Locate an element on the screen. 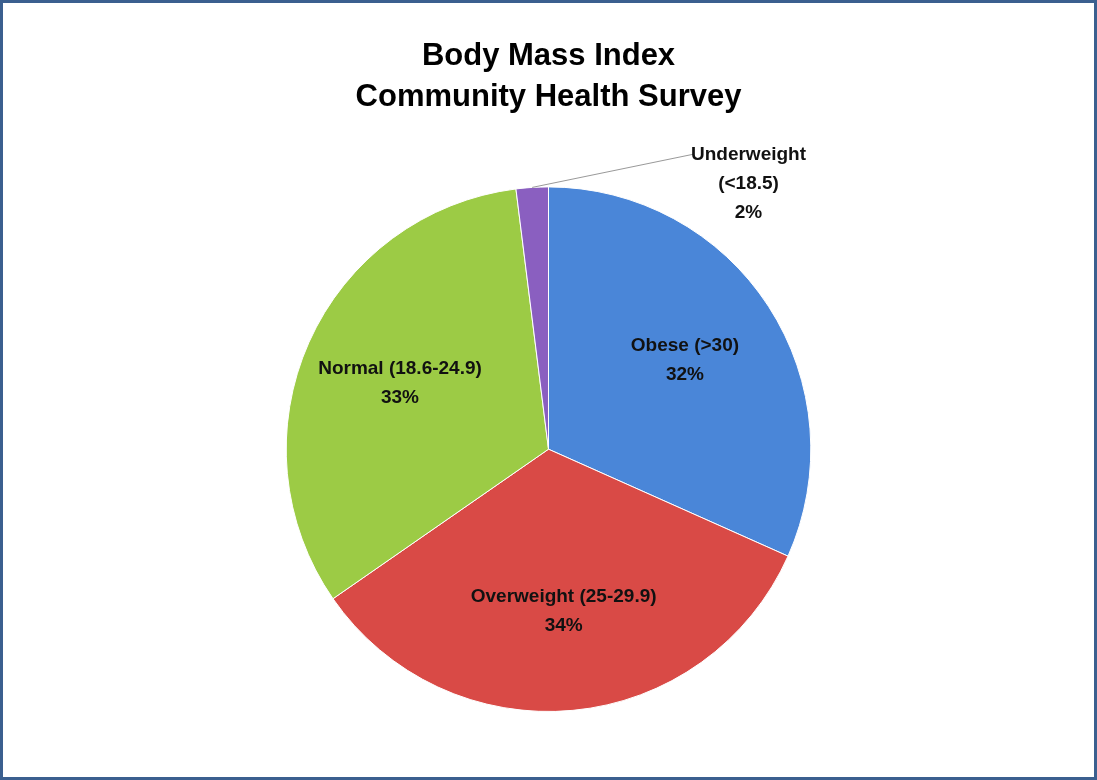 Image resolution: width=1097 pixels, height=780 pixels. data-label: 34% is located at coordinates (563, 624).